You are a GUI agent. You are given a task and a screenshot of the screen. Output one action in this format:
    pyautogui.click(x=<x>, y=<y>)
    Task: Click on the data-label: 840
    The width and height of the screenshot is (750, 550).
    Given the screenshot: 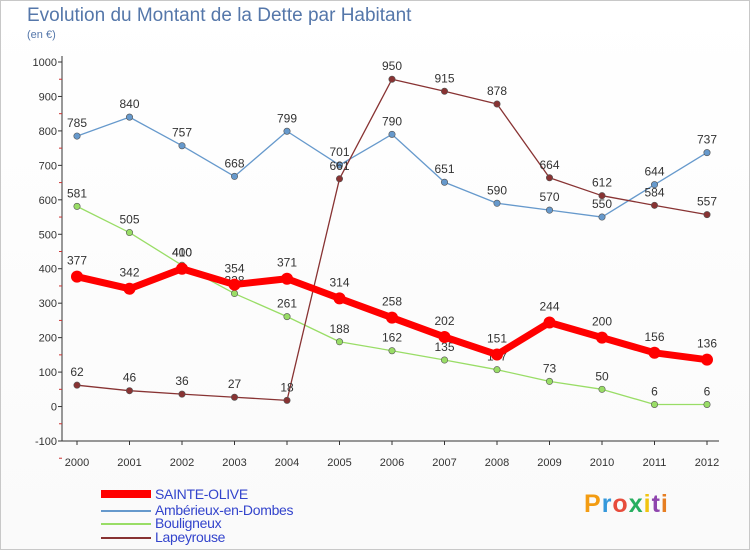 What is the action you would take?
    pyautogui.click(x=129, y=104)
    